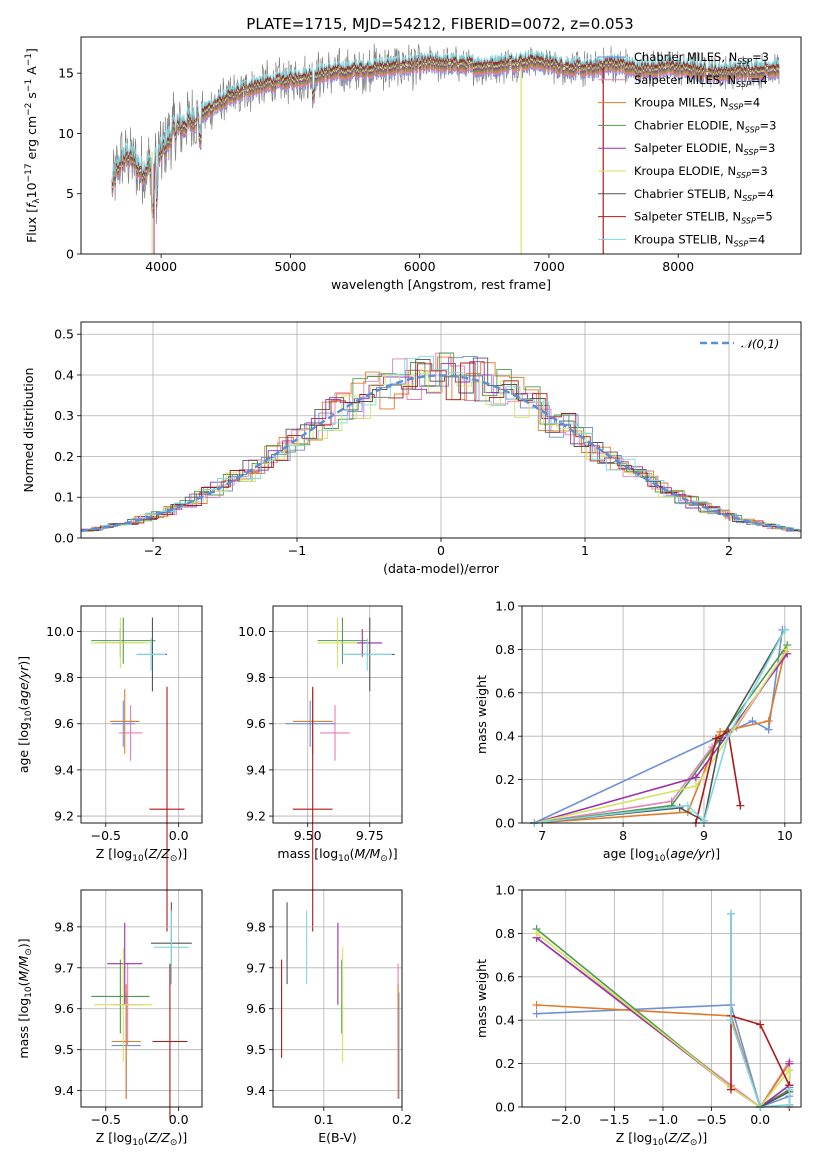 This screenshot has width=819, height=1170. What do you see at coordinates (441, 568) in the screenshot?
I see `x-axis-label: (data-model)/error` at bounding box center [441, 568].